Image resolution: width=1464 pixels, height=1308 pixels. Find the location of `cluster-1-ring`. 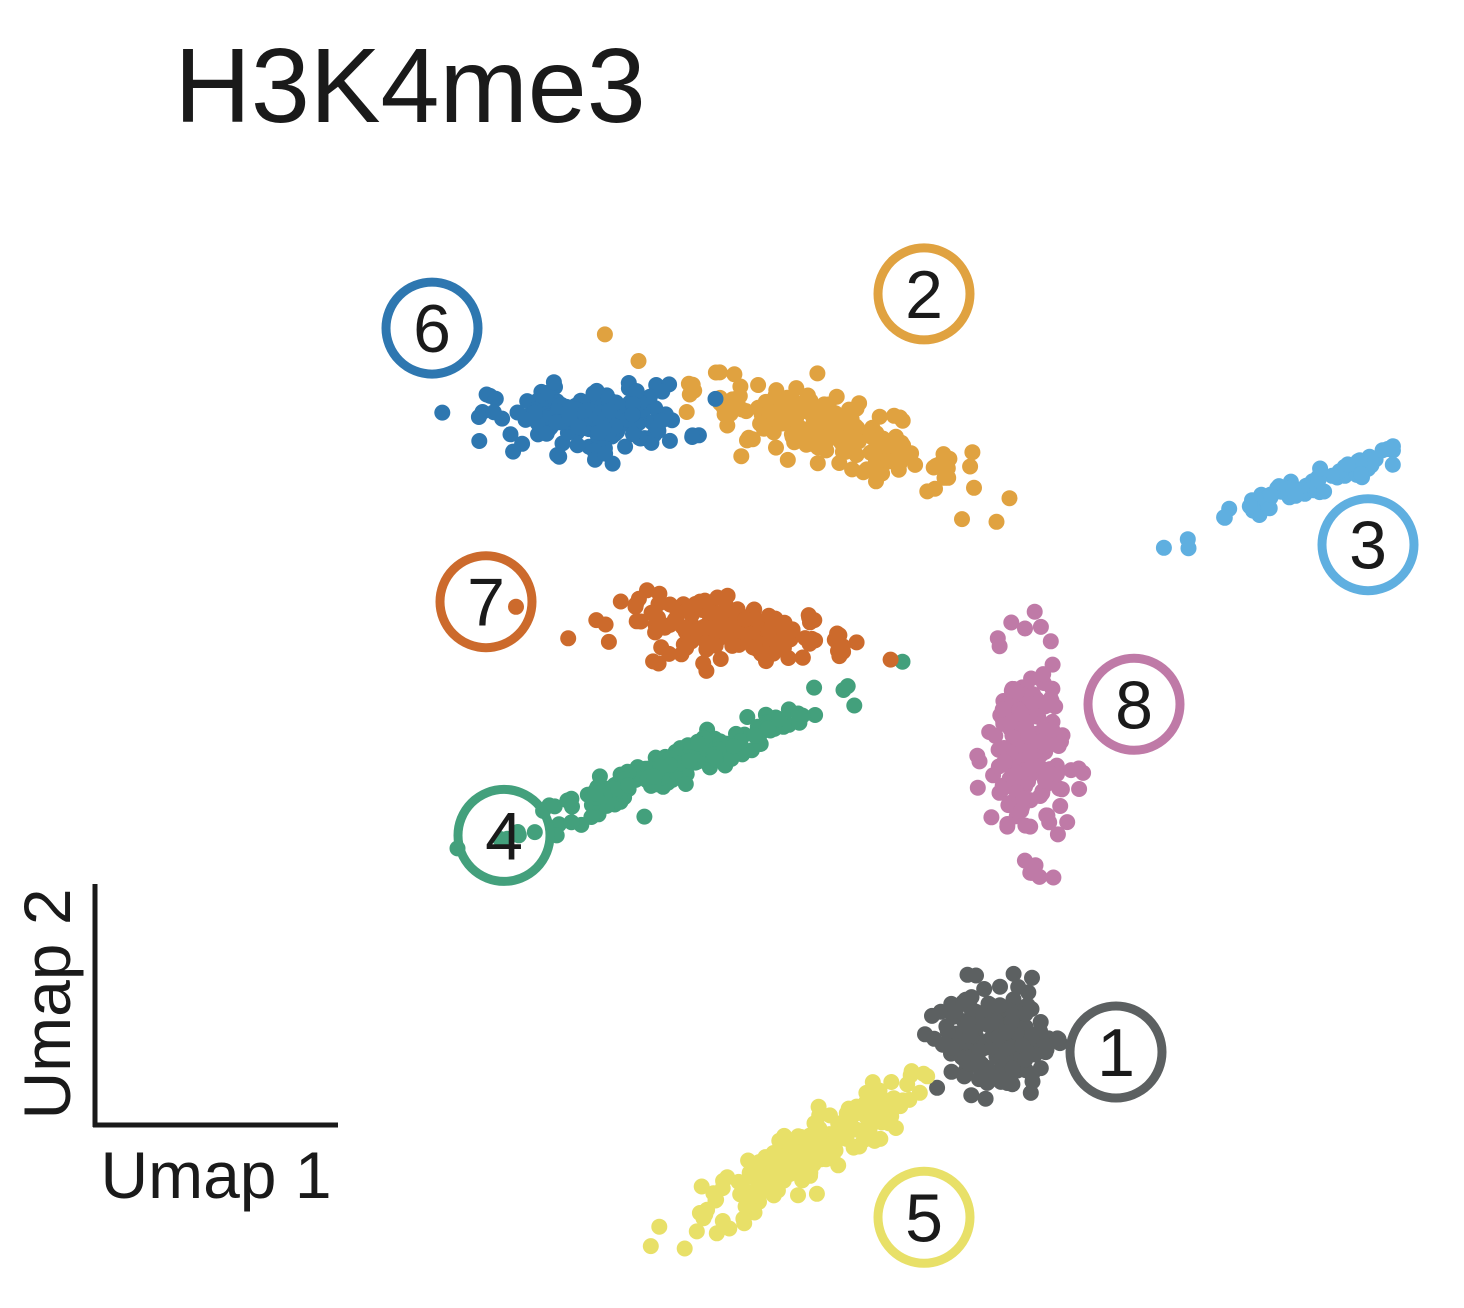

cluster-1-ring is located at coordinates (1116, 1052).